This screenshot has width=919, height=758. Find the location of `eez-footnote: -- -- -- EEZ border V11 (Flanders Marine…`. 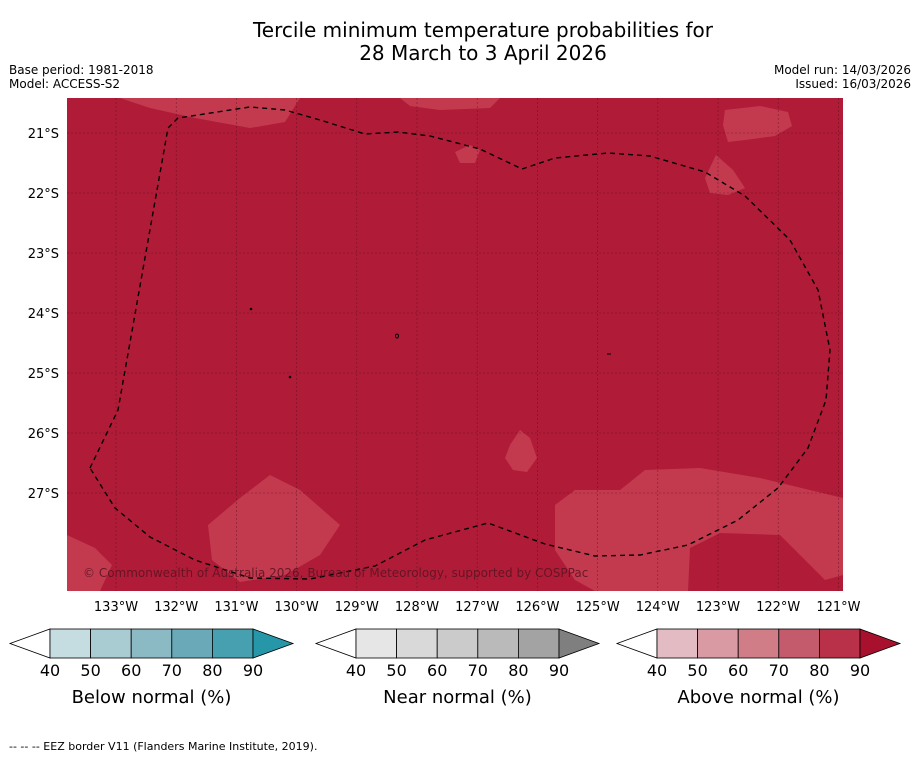

eez-footnote: -- -- -- EEZ border V11 (Flanders Marine… is located at coordinates (163, 746).